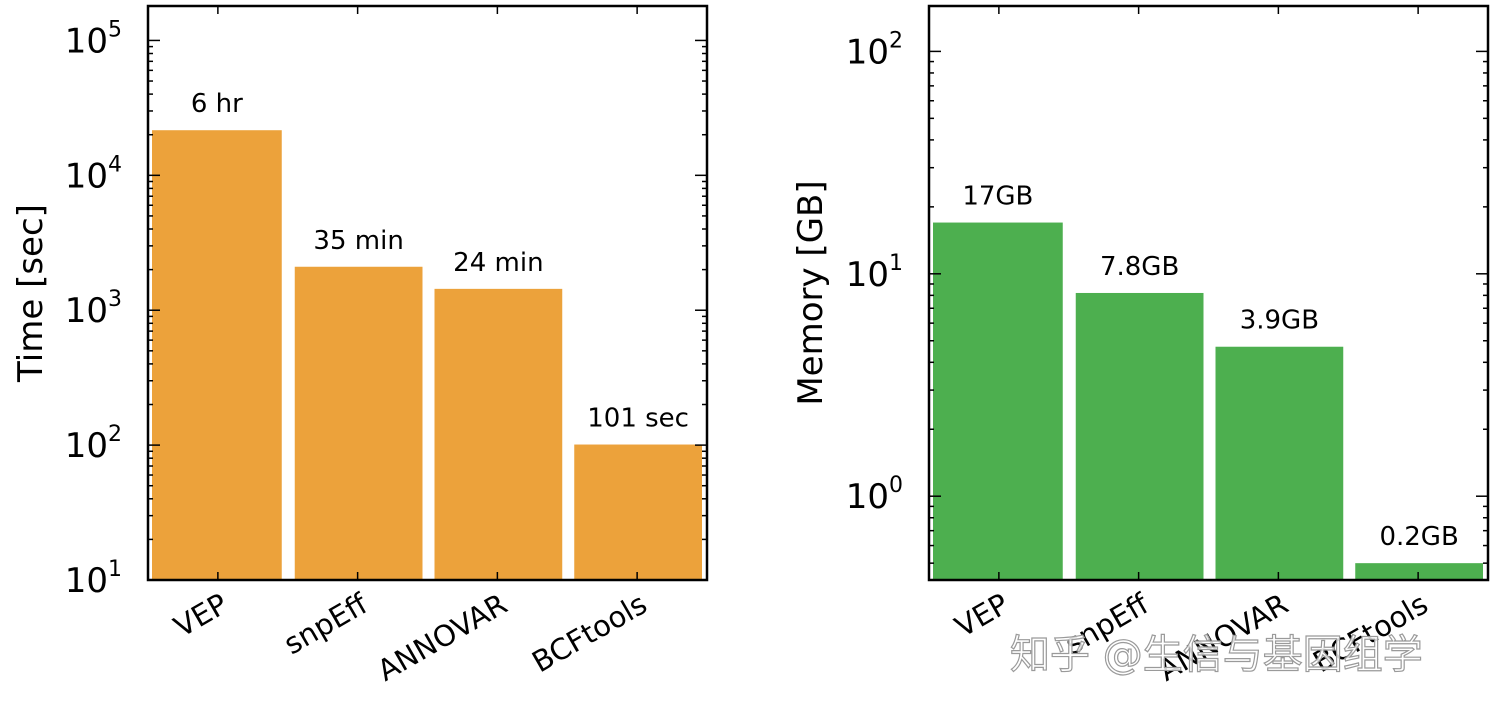  I want to click on watermark: 知乎 @生信与基因组学, so click(1216, 655).